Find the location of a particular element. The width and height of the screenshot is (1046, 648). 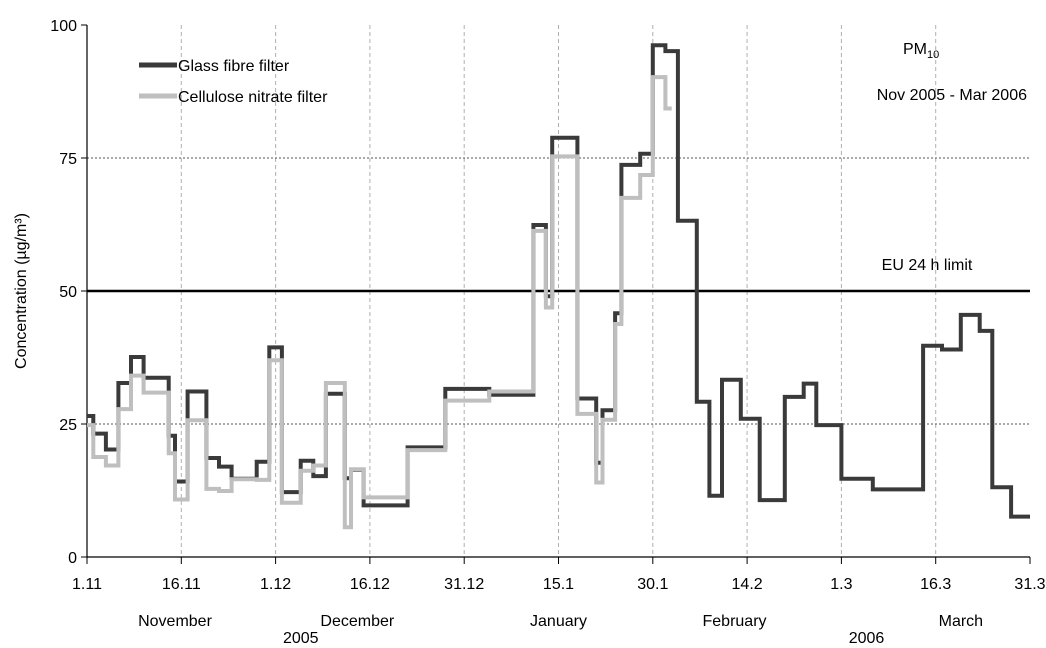

y-tick-label: 25 is located at coordinates (68, 425).